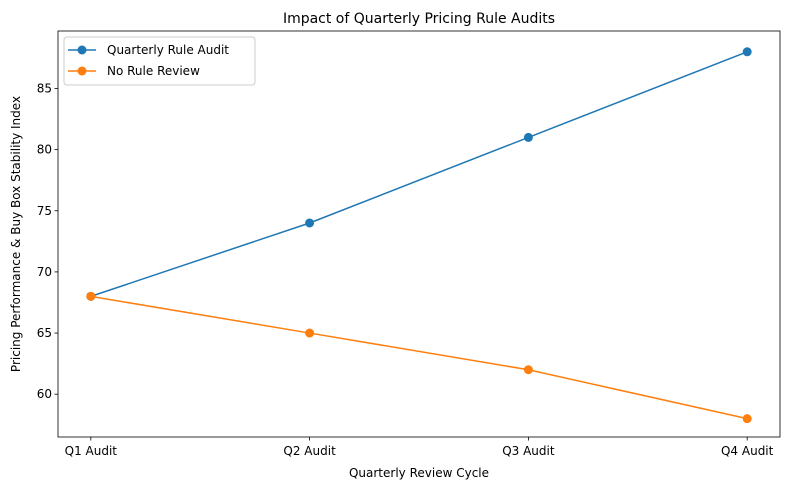  What do you see at coordinates (747, 451) in the screenshot?
I see `x-tick-label: Q4 Audit` at bounding box center [747, 451].